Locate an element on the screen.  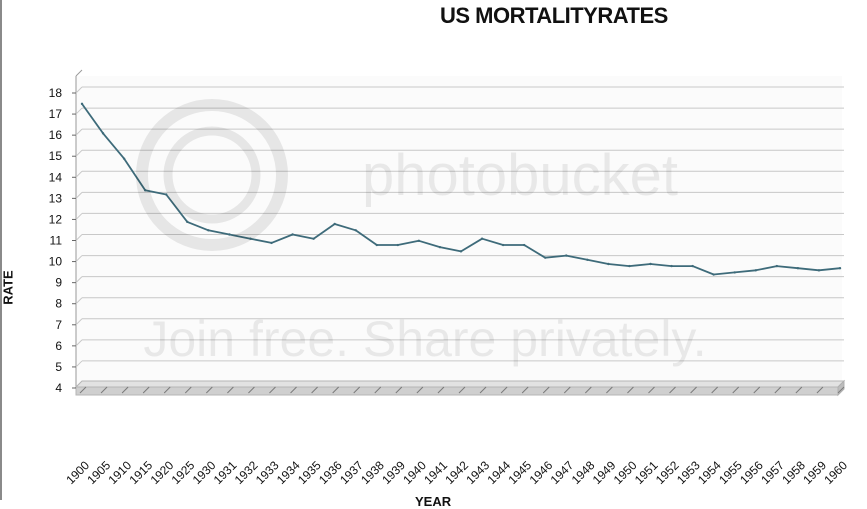
y-tick-label: 12 is located at coordinates (56, 219).